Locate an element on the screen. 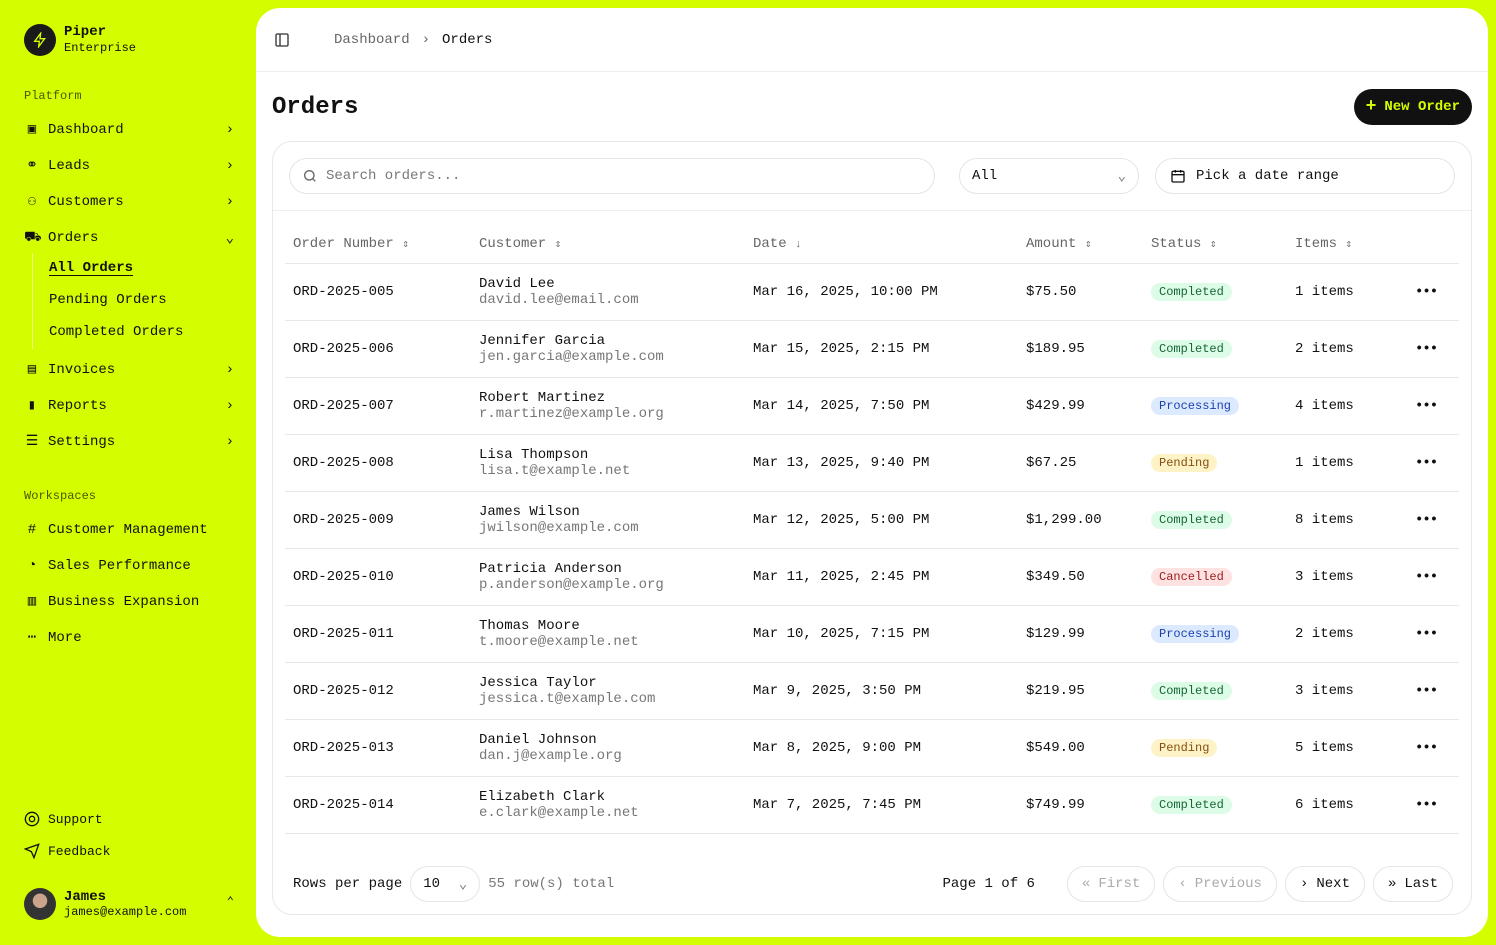 This screenshot has width=1496, height=945. workspace-item: ◔ Sales Performance is located at coordinates (129, 566).